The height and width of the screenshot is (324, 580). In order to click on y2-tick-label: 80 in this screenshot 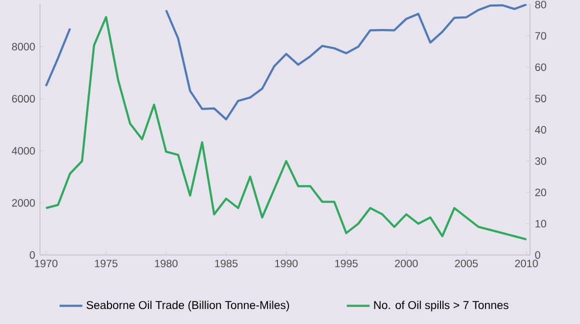, I will do `click(540, 4)`.